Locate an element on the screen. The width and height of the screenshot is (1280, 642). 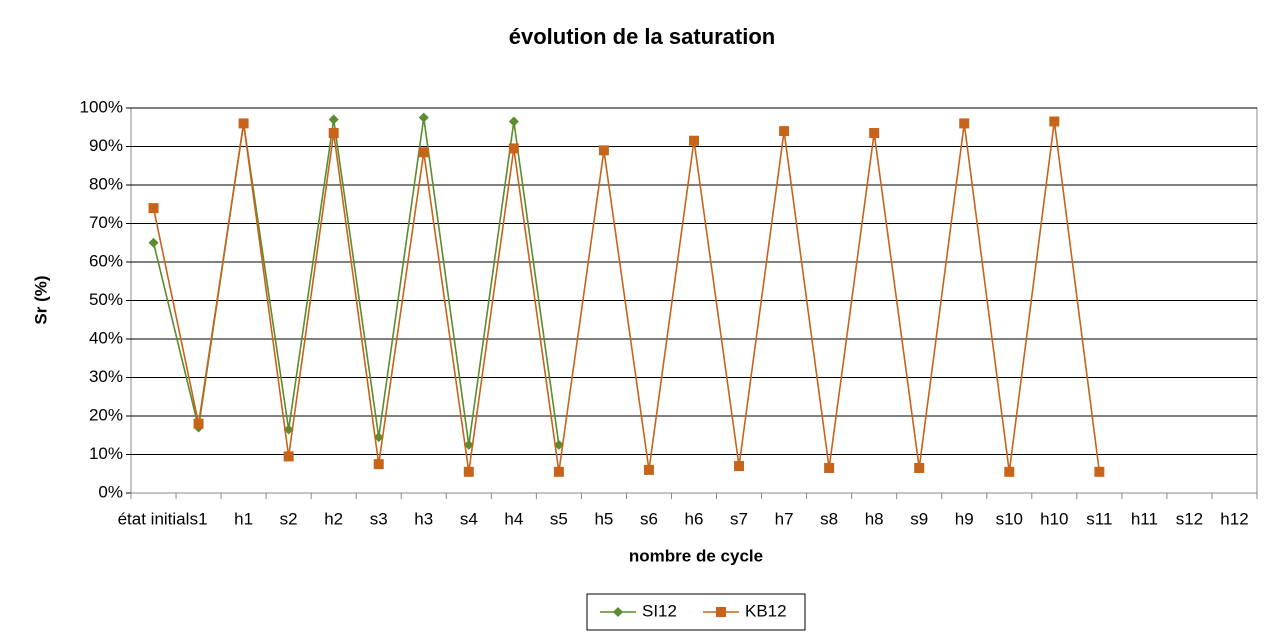
y-axis-label: Sr (%) is located at coordinates (40, 299).